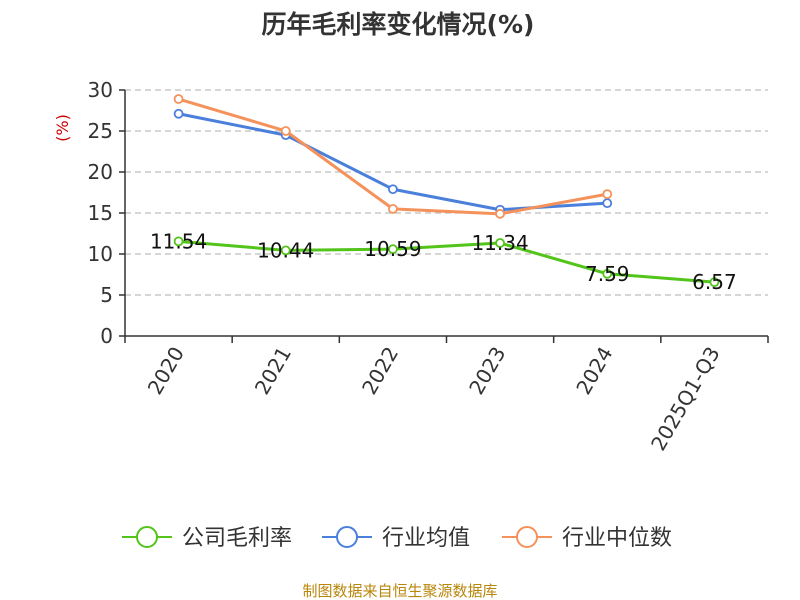 The height and width of the screenshot is (600, 800). I want to click on y-tick-label: 10, so click(100, 254).